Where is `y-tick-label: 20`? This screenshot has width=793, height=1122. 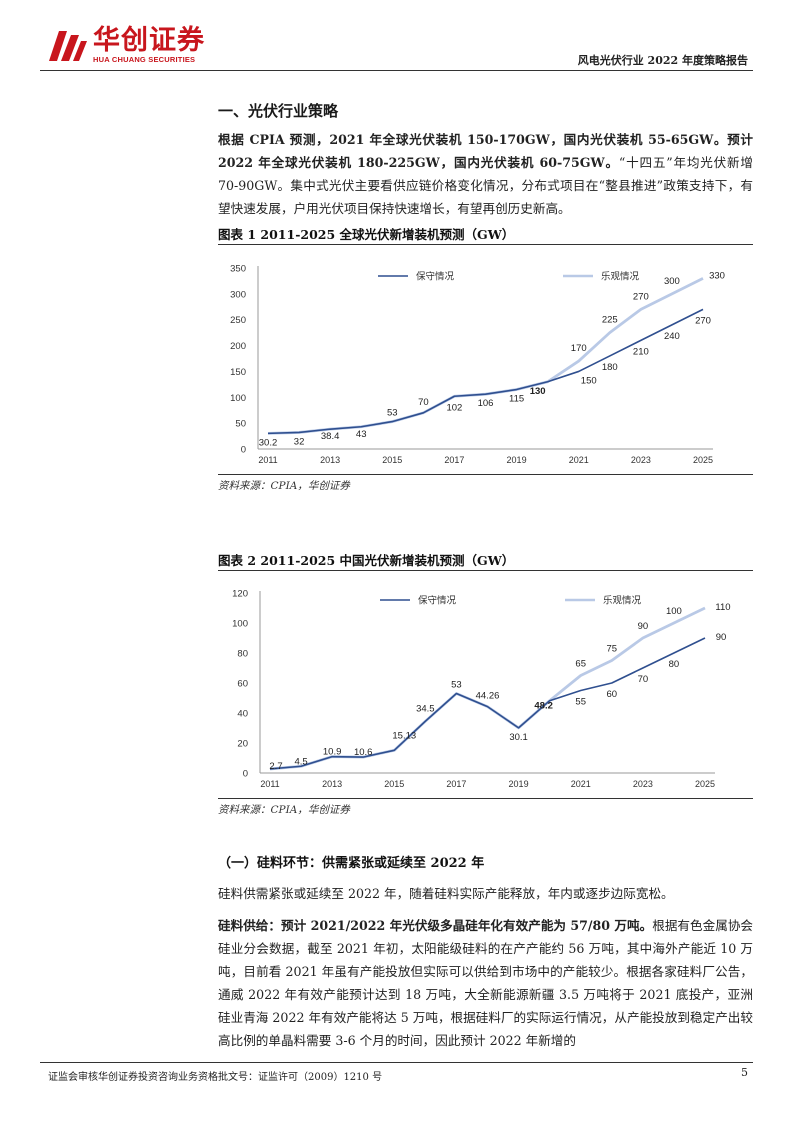
y-tick-label: 20 is located at coordinates (242, 744).